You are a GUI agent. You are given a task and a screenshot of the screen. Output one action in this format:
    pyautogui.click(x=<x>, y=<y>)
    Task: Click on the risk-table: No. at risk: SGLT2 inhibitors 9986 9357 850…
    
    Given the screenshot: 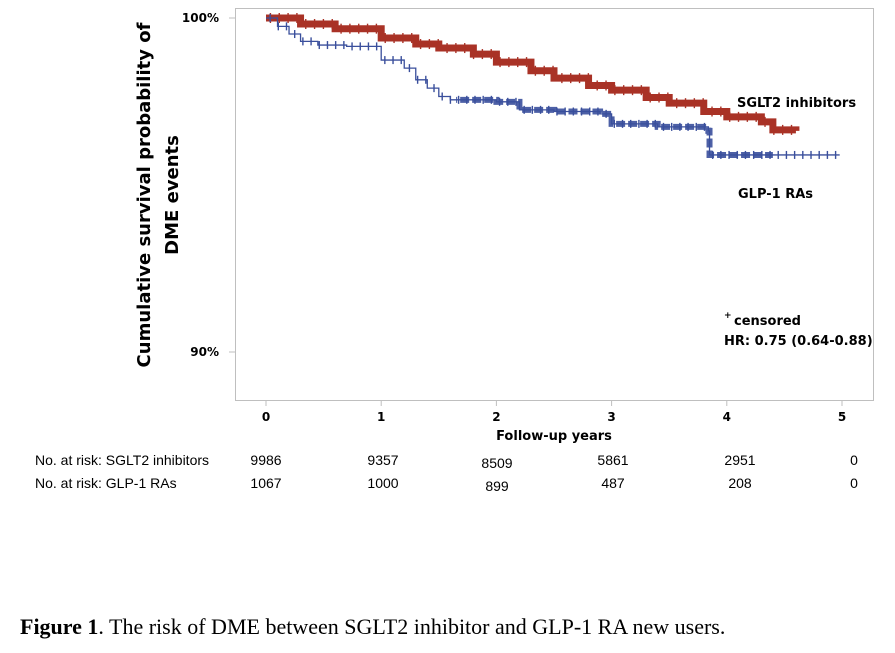 What is the action you would take?
    pyautogui.click(x=446, y=473)
    